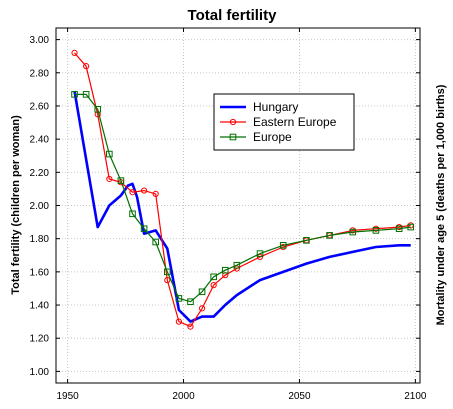 This screenshot has height=409, width=453. I want to click on y-axis-label: Total fertility (children per woman), so click(16, 205).